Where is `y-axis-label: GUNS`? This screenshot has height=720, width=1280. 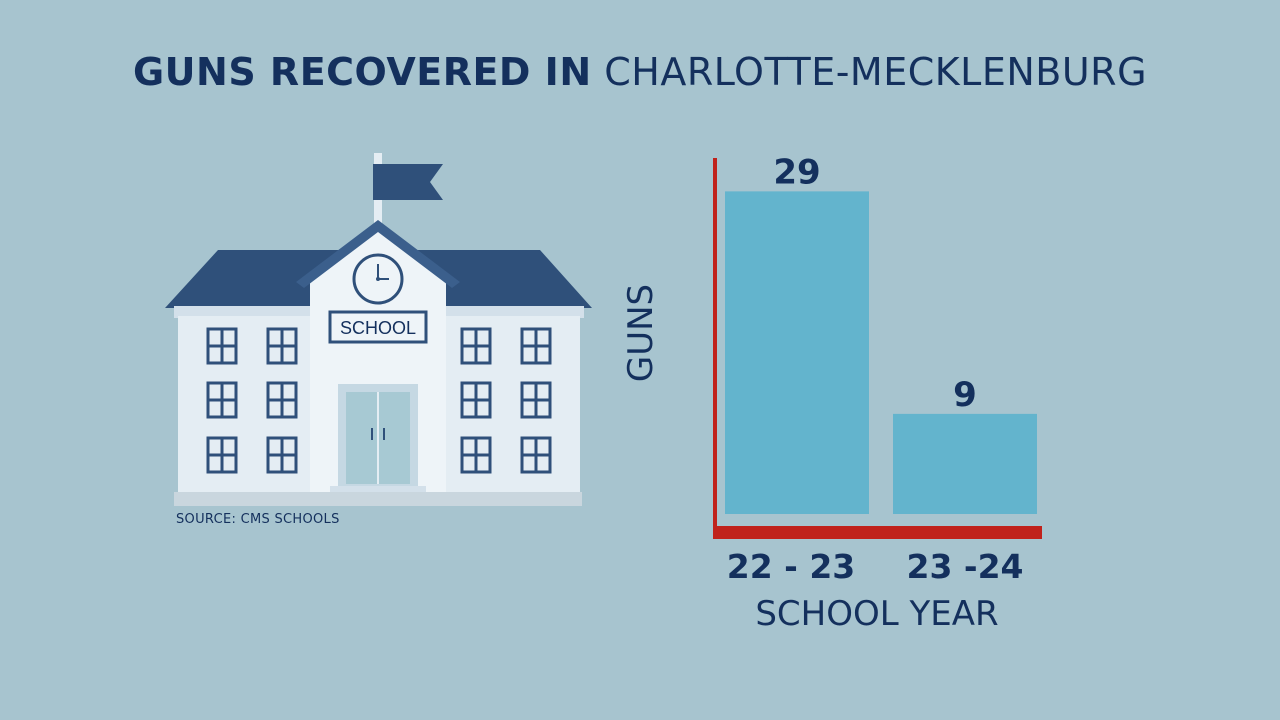
y-axis-label: GUNS is located at coordinates (641, 333).